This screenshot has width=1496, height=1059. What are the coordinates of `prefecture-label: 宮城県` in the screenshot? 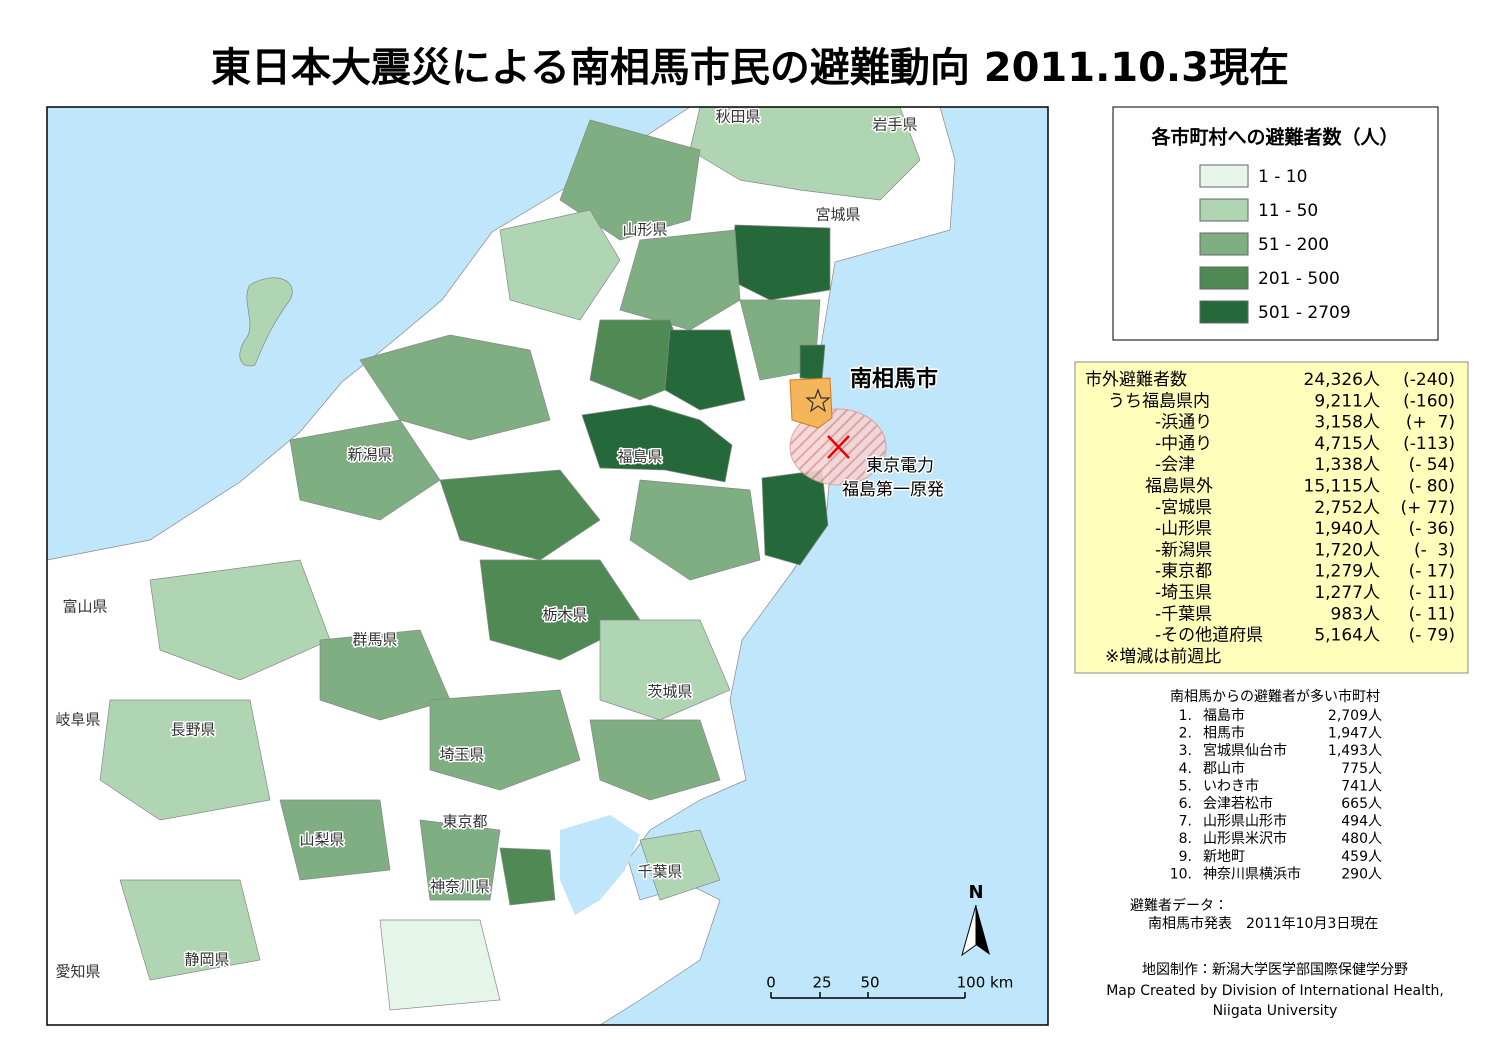 It's located at (837, 215).